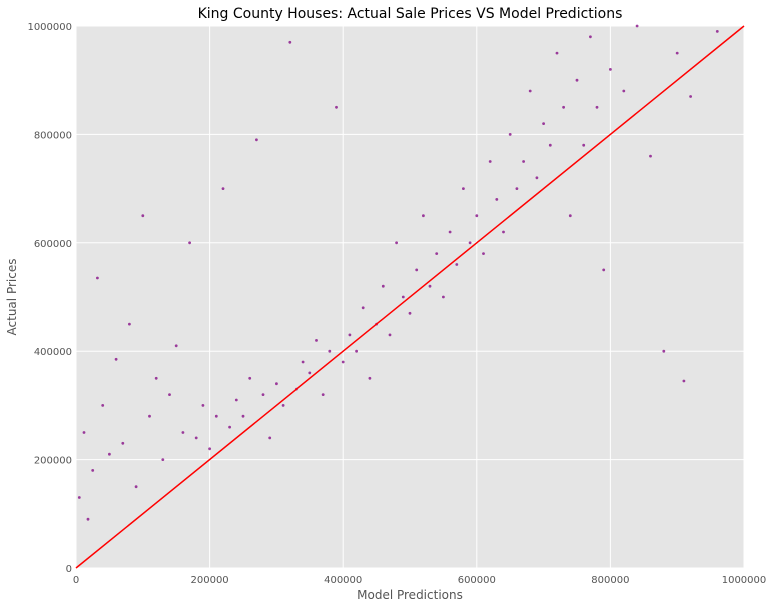  Describe the element at coordinates (419, 580) in the screenshot. I see `x-axis-ticks: 0 200000 400000 600000 800000 1000000` at that location.